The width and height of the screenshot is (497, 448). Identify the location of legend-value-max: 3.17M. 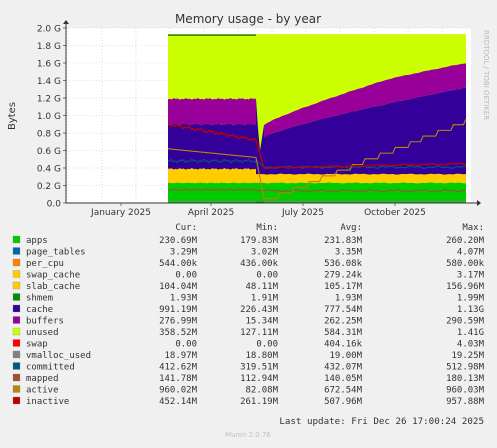
(471, 276).